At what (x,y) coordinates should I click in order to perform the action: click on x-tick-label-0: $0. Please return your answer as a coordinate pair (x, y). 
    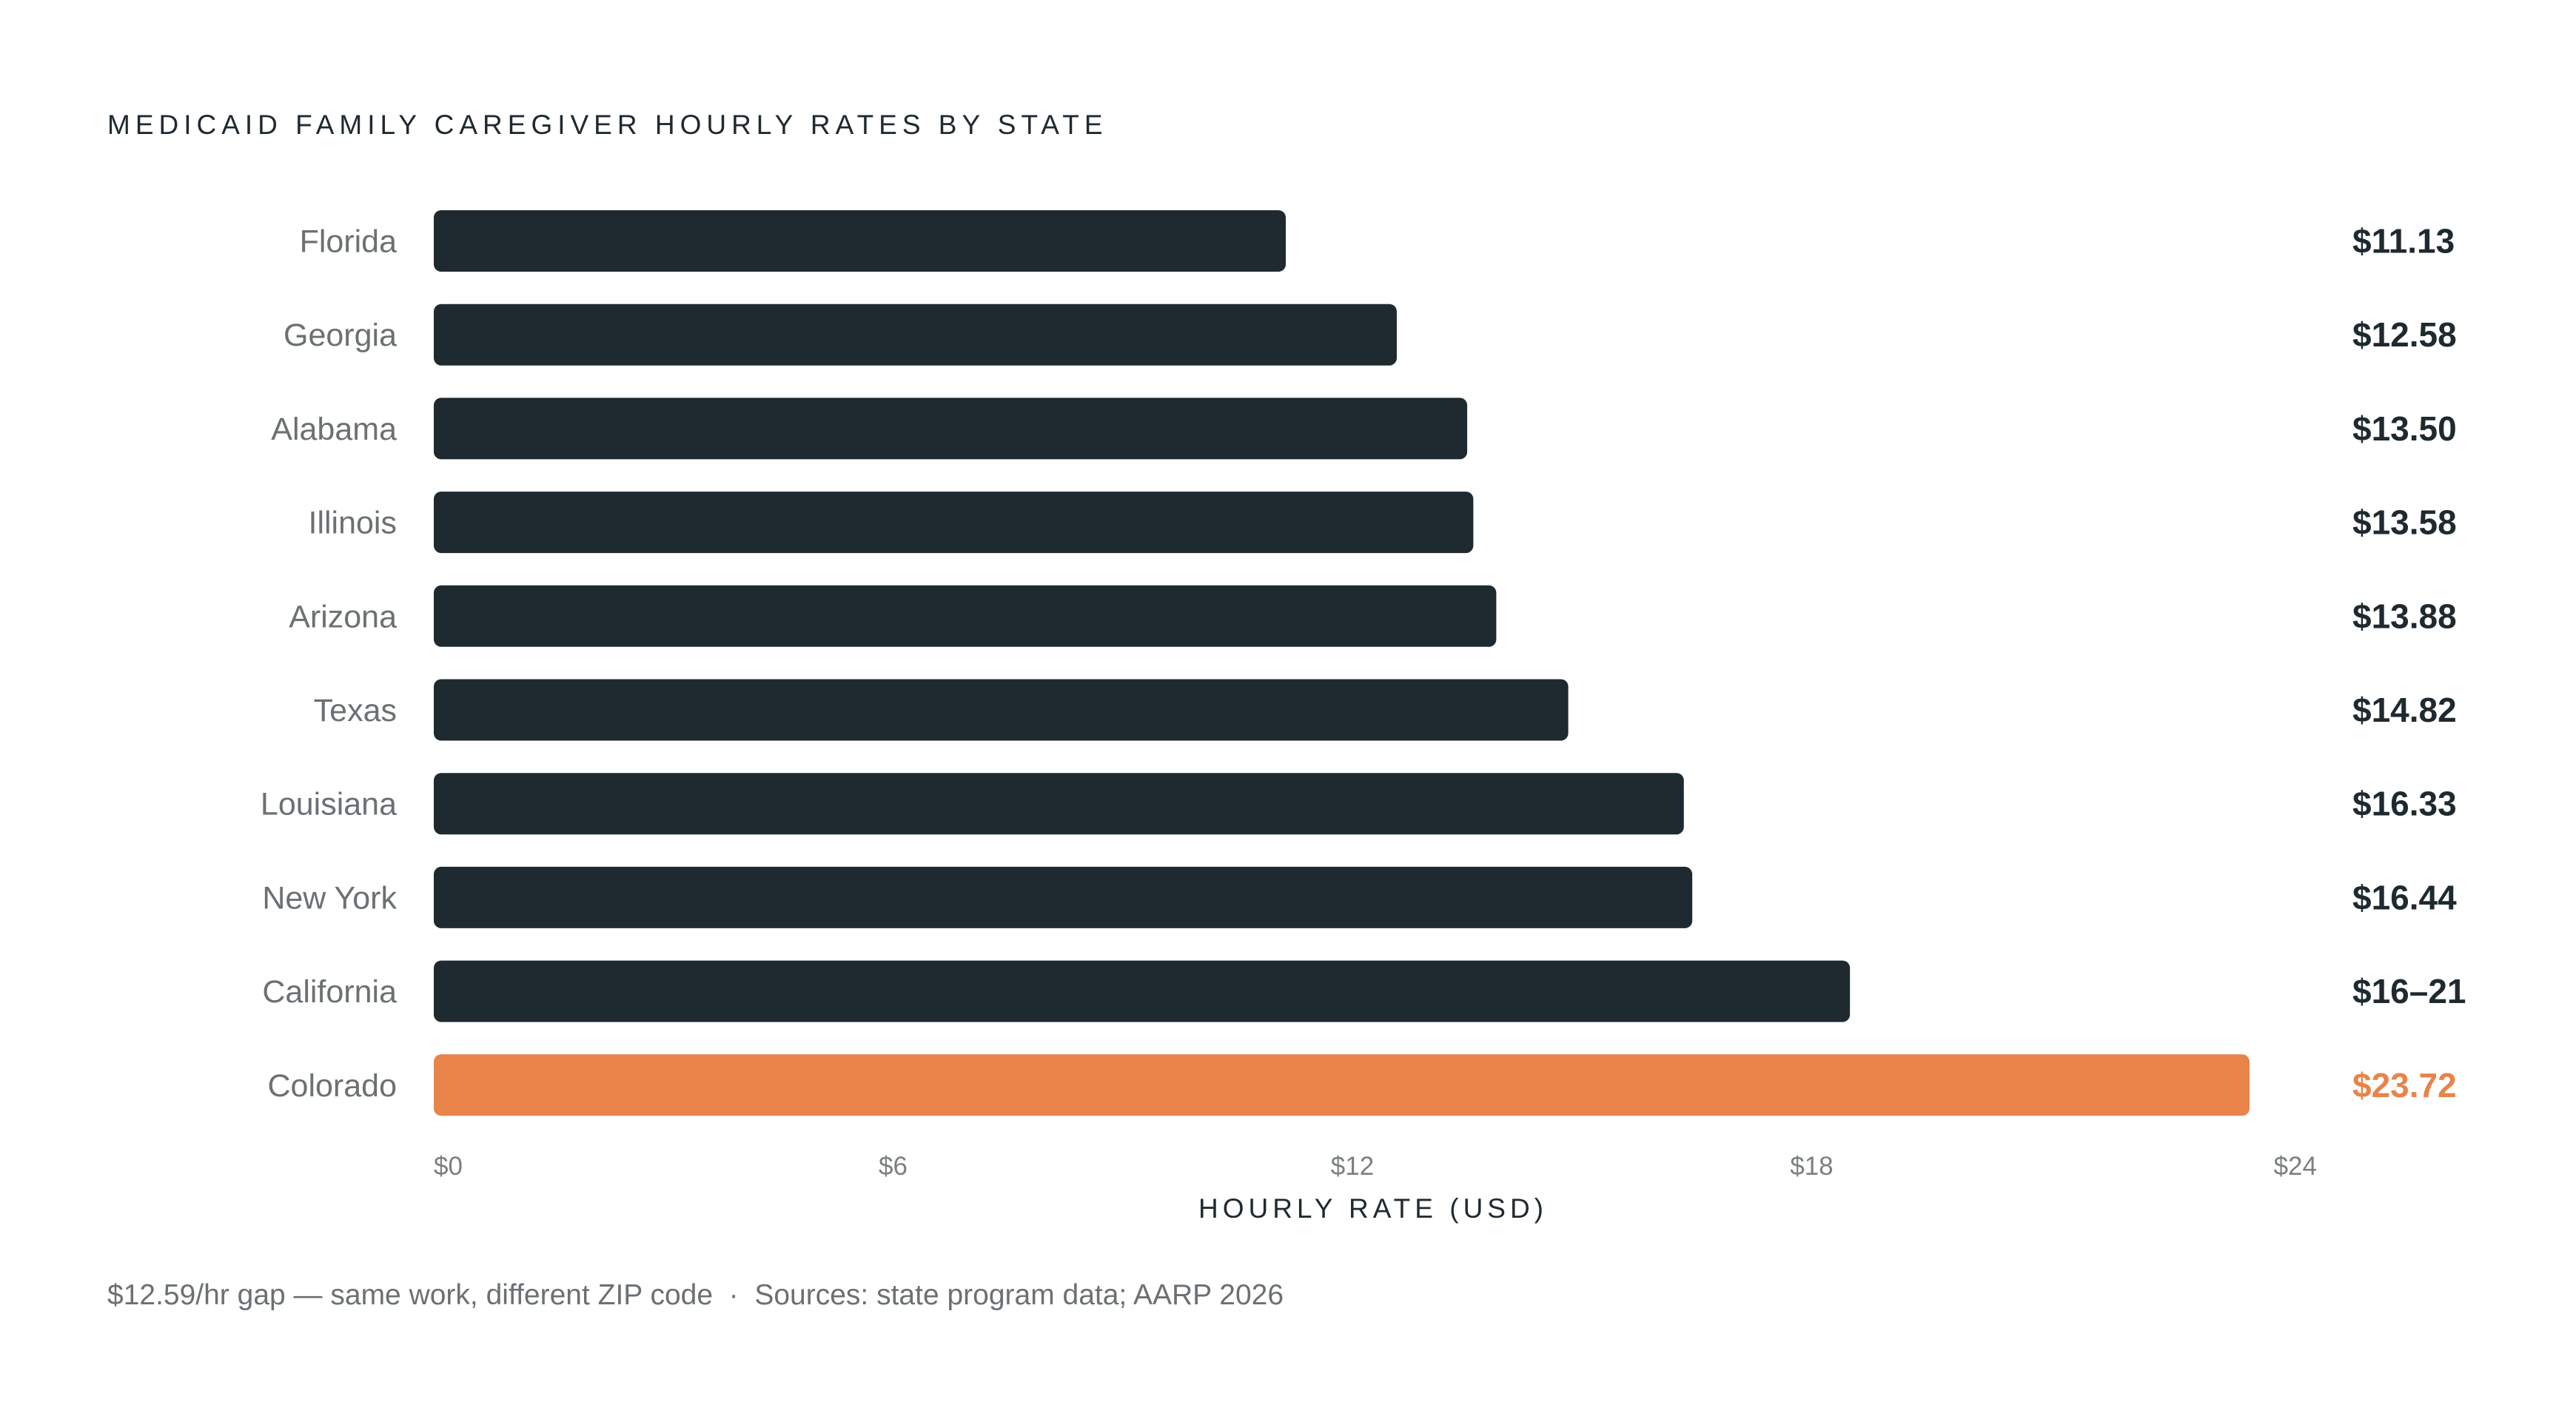
    Looking at the image, I should click on (448, 1166).